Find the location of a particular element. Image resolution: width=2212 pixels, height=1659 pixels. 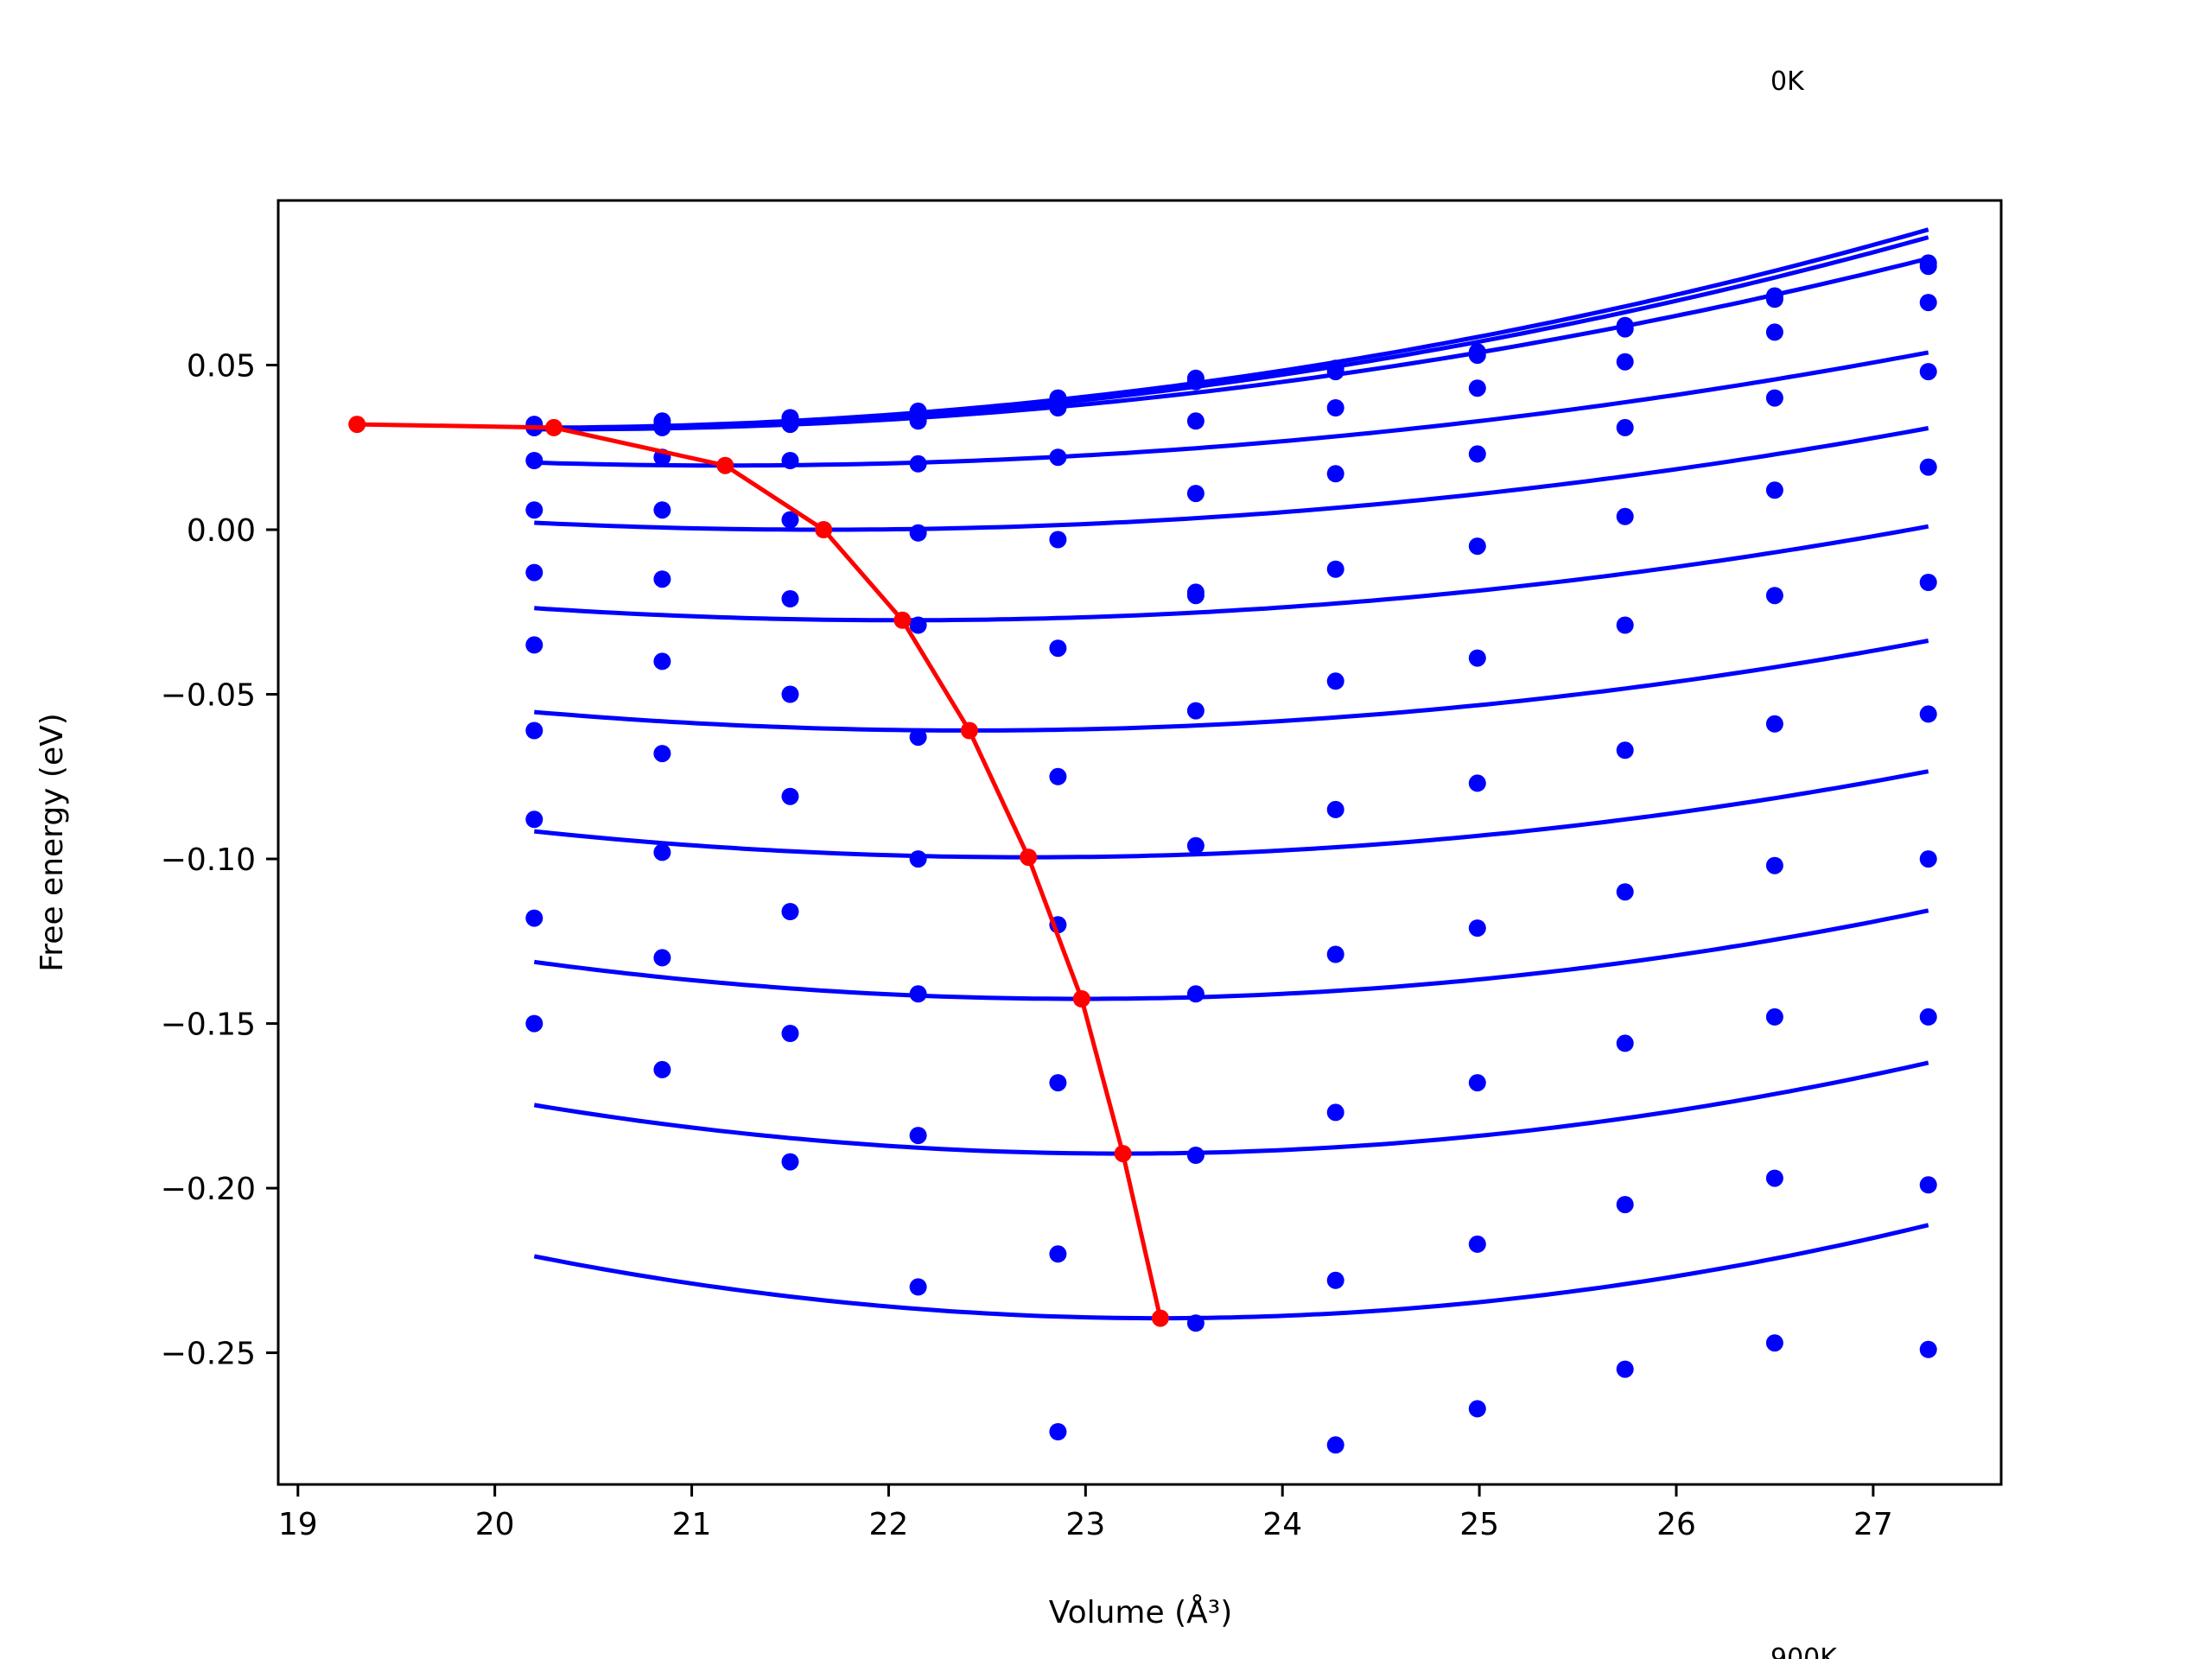

x-tick-label-4: 23 is located at coordinates (1085, 1524).